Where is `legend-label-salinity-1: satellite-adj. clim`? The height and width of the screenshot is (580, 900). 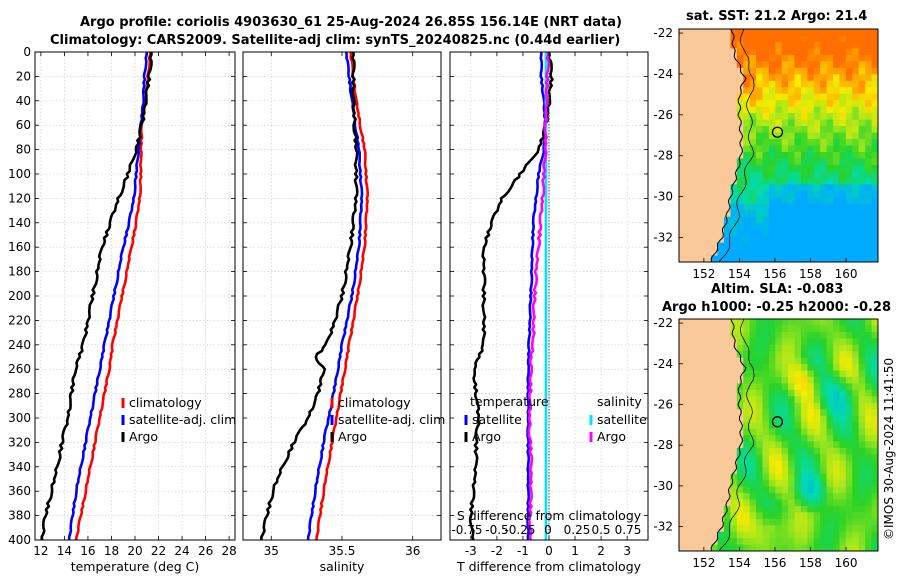
legend-label-salinity-1: satellite-adj. clim is located at coordinates (391, 419).